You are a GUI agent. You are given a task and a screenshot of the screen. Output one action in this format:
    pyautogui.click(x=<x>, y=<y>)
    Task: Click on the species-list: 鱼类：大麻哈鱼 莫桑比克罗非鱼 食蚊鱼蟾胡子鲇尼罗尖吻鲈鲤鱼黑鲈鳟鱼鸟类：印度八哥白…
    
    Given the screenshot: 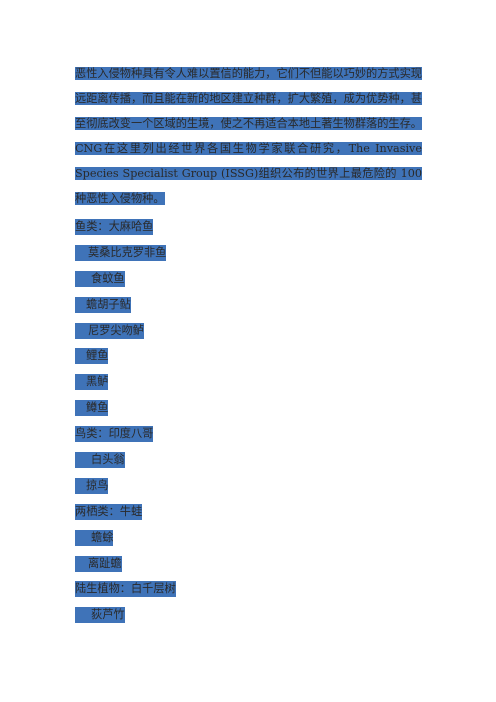 What is the action you would take?
    pyautogui.click(x=125, y=421)
    